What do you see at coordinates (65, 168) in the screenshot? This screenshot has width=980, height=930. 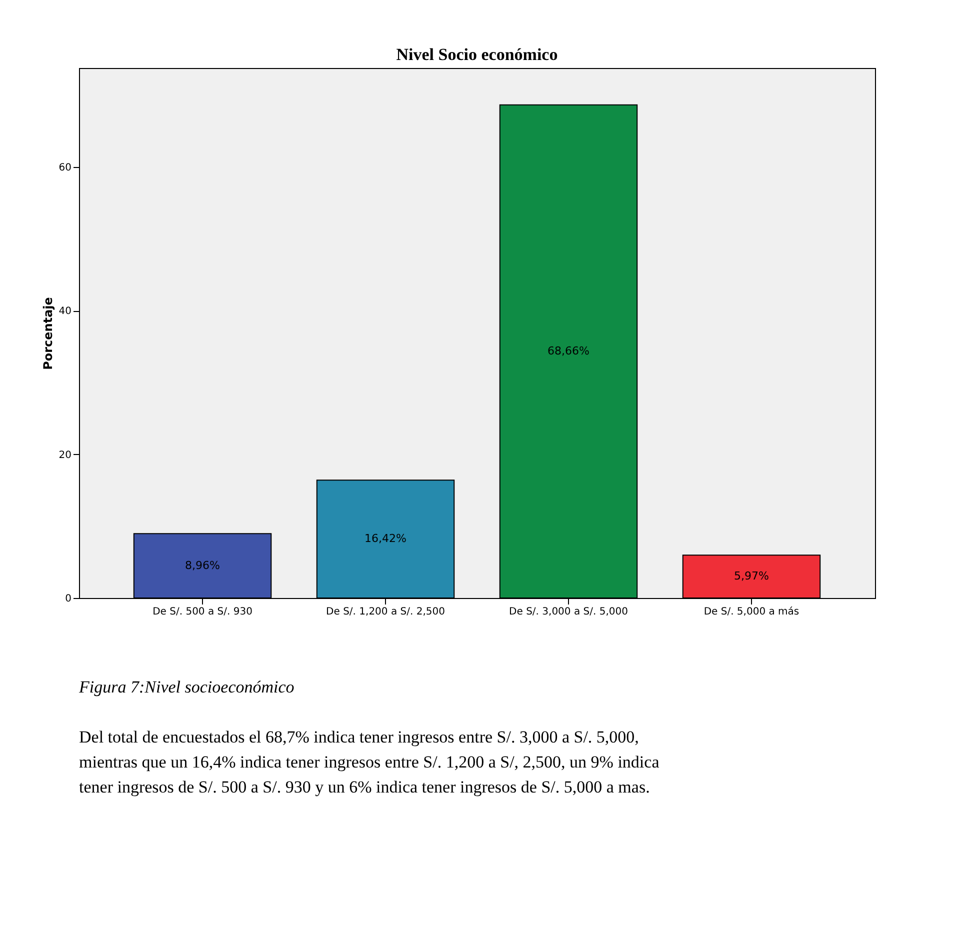 I see `y-tick-label: 60` at bounding box center [65, 168].